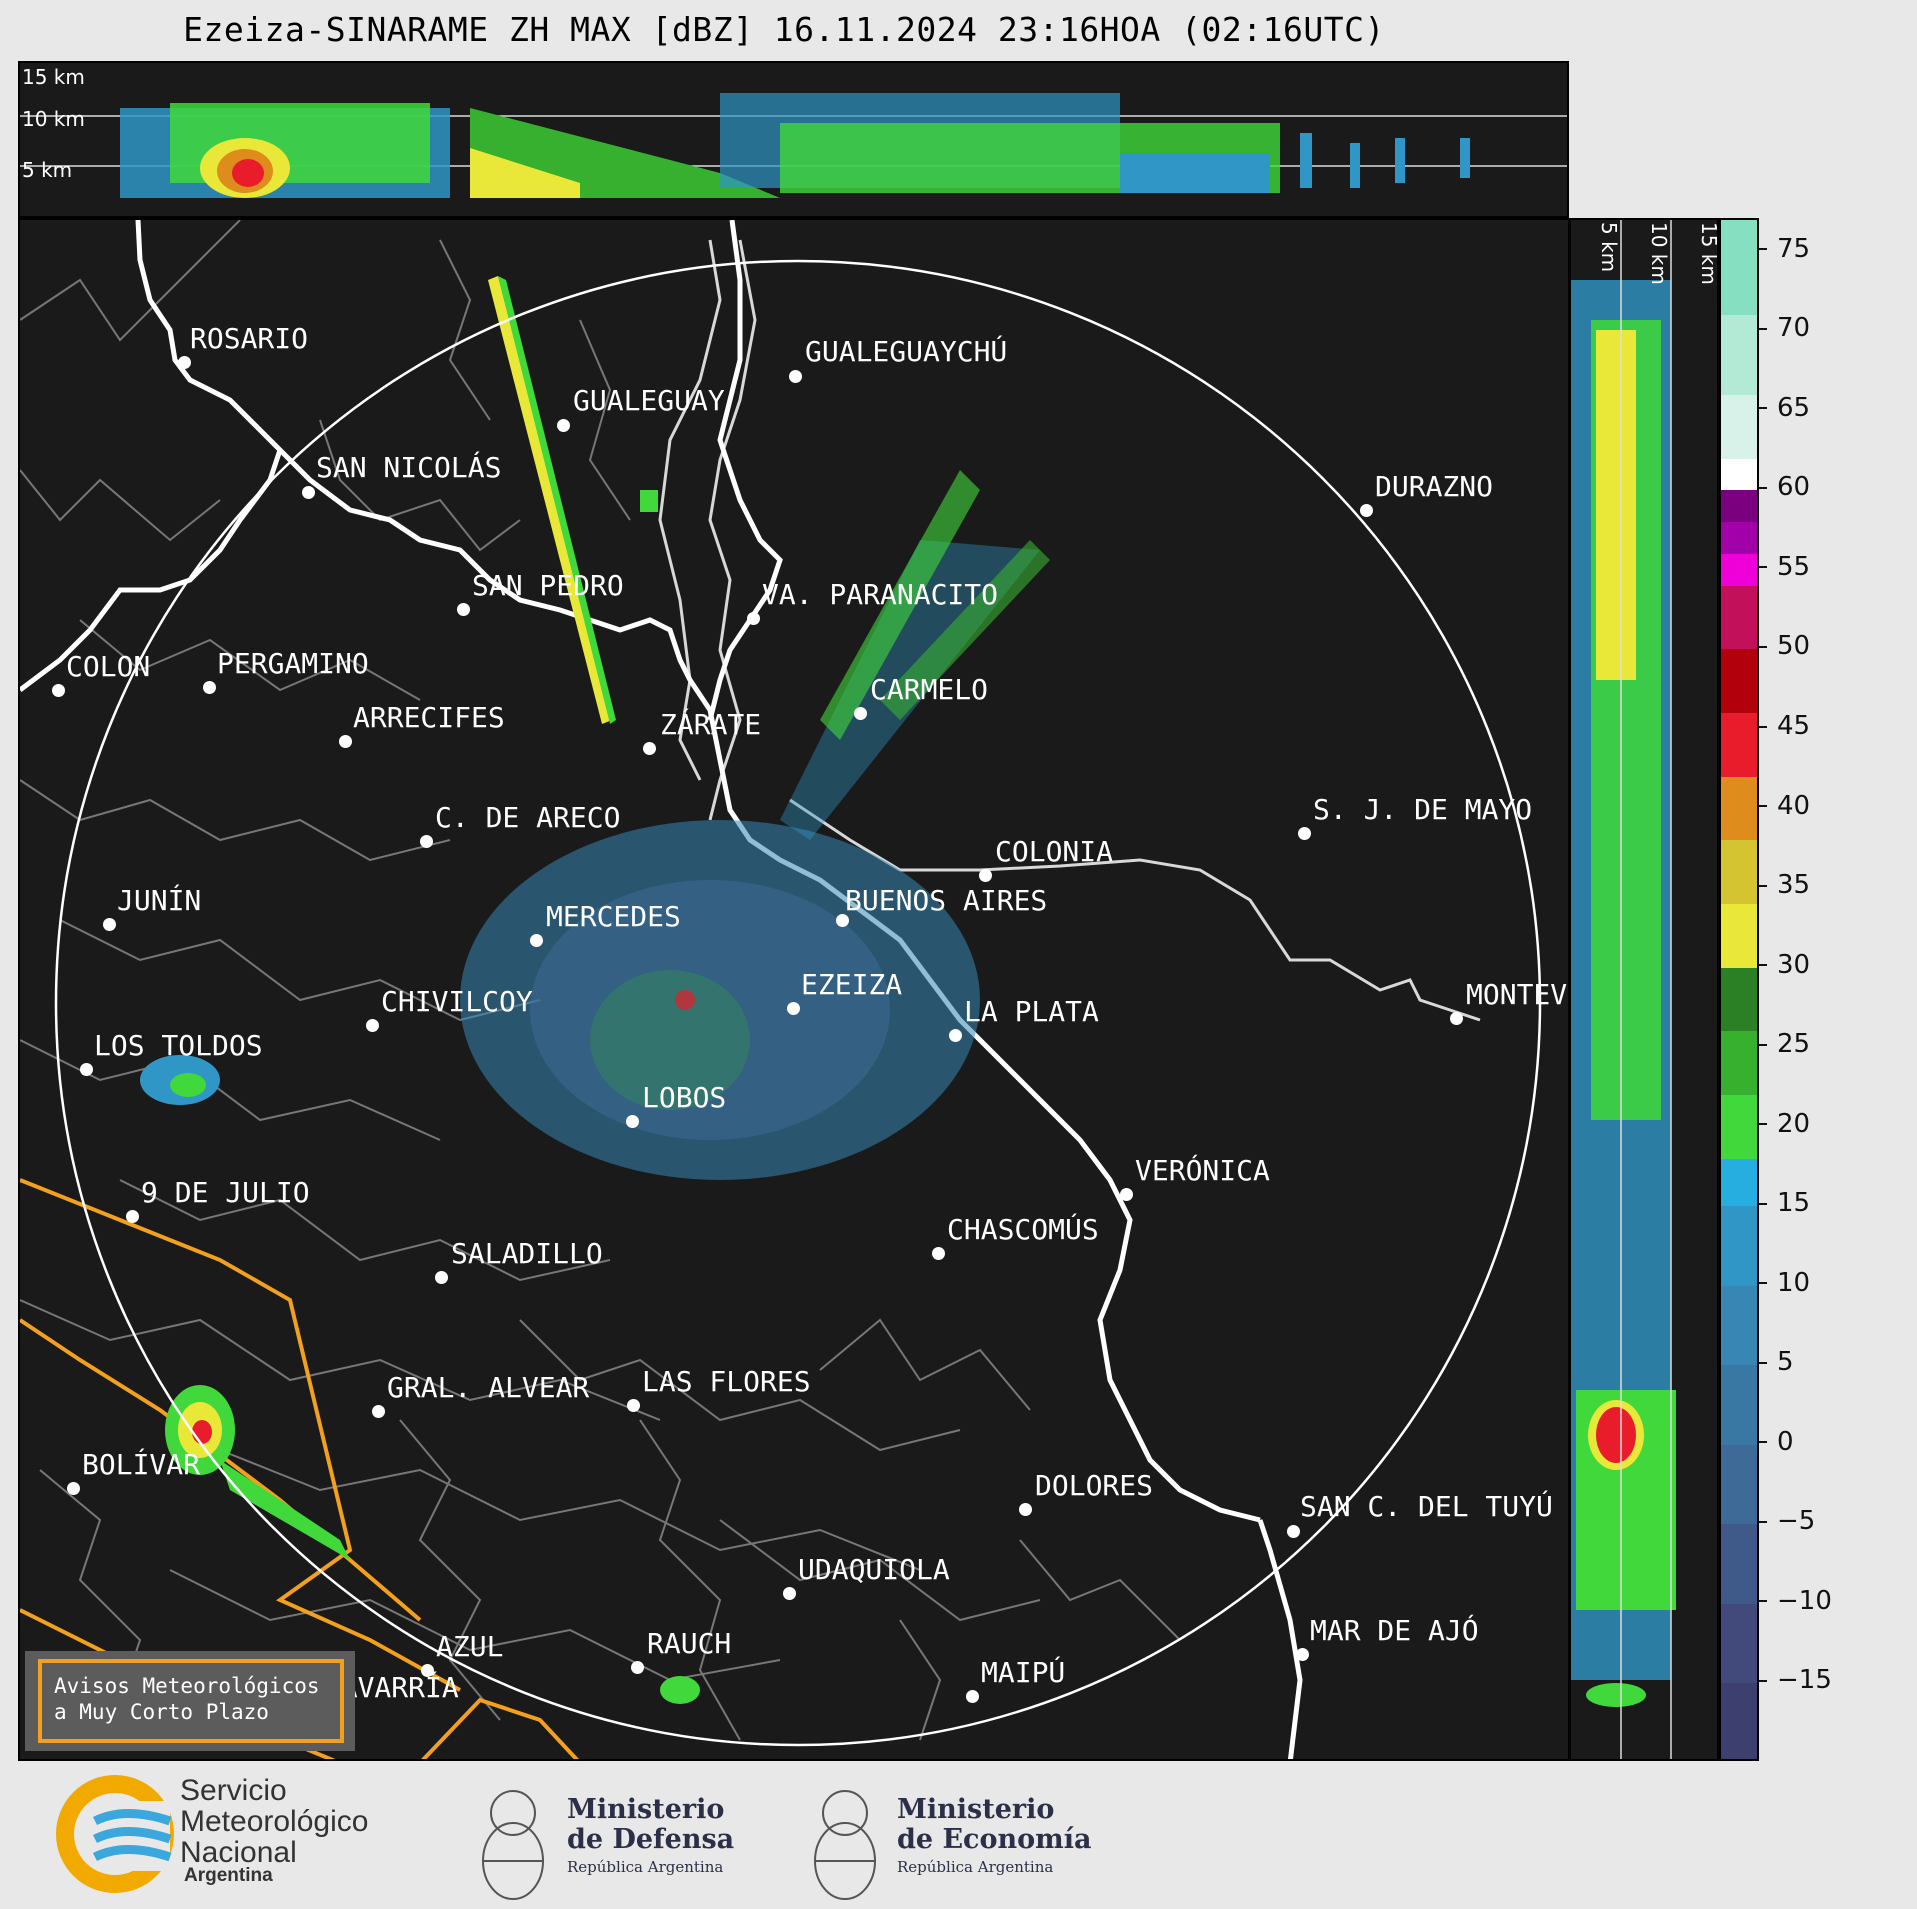 This screenshot has width=1917, height=1909. Describe the element at coordinates (1799, 646) in the screenshot. I see `colorbar-tick-label: 50` at that location.